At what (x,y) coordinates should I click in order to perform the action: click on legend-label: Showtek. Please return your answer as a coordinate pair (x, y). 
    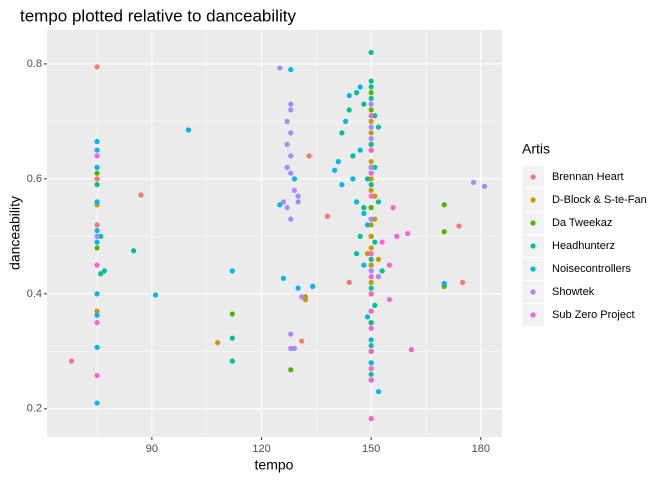
    Looking at the image, I should click on (573, 292).